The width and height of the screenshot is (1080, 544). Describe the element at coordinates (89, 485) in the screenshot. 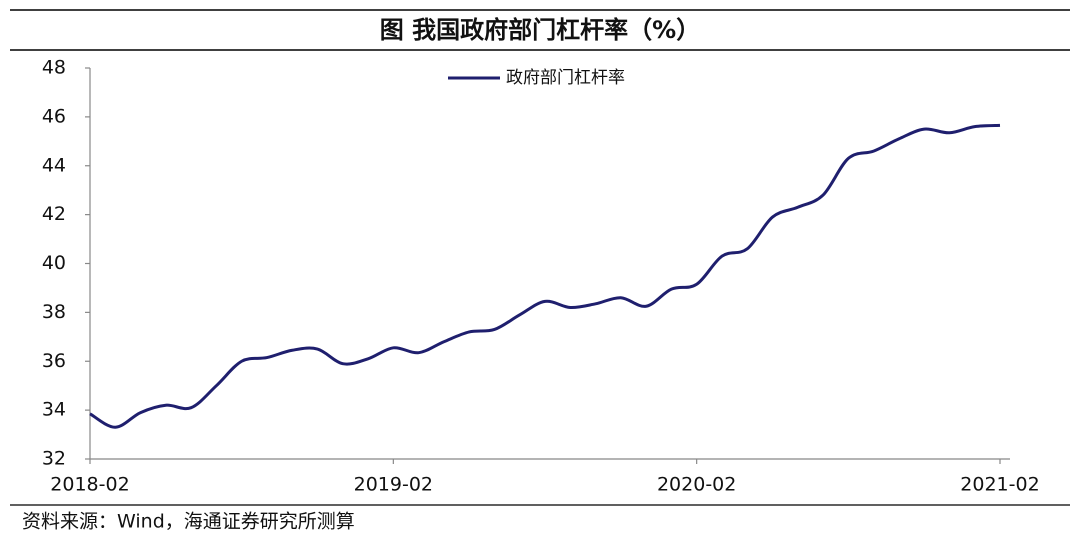

I see `x-tick-label: 2018-02` at that location.